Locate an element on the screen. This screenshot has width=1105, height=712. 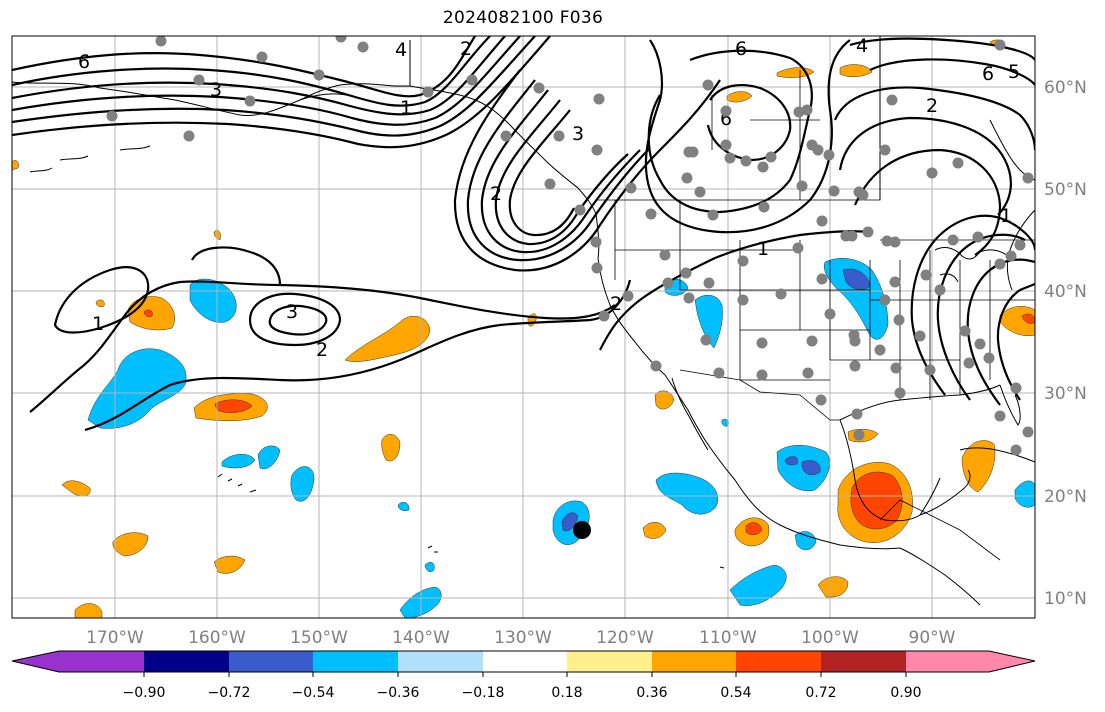
colorbar-tick: −0.18 is located at coordinates (483, 693).